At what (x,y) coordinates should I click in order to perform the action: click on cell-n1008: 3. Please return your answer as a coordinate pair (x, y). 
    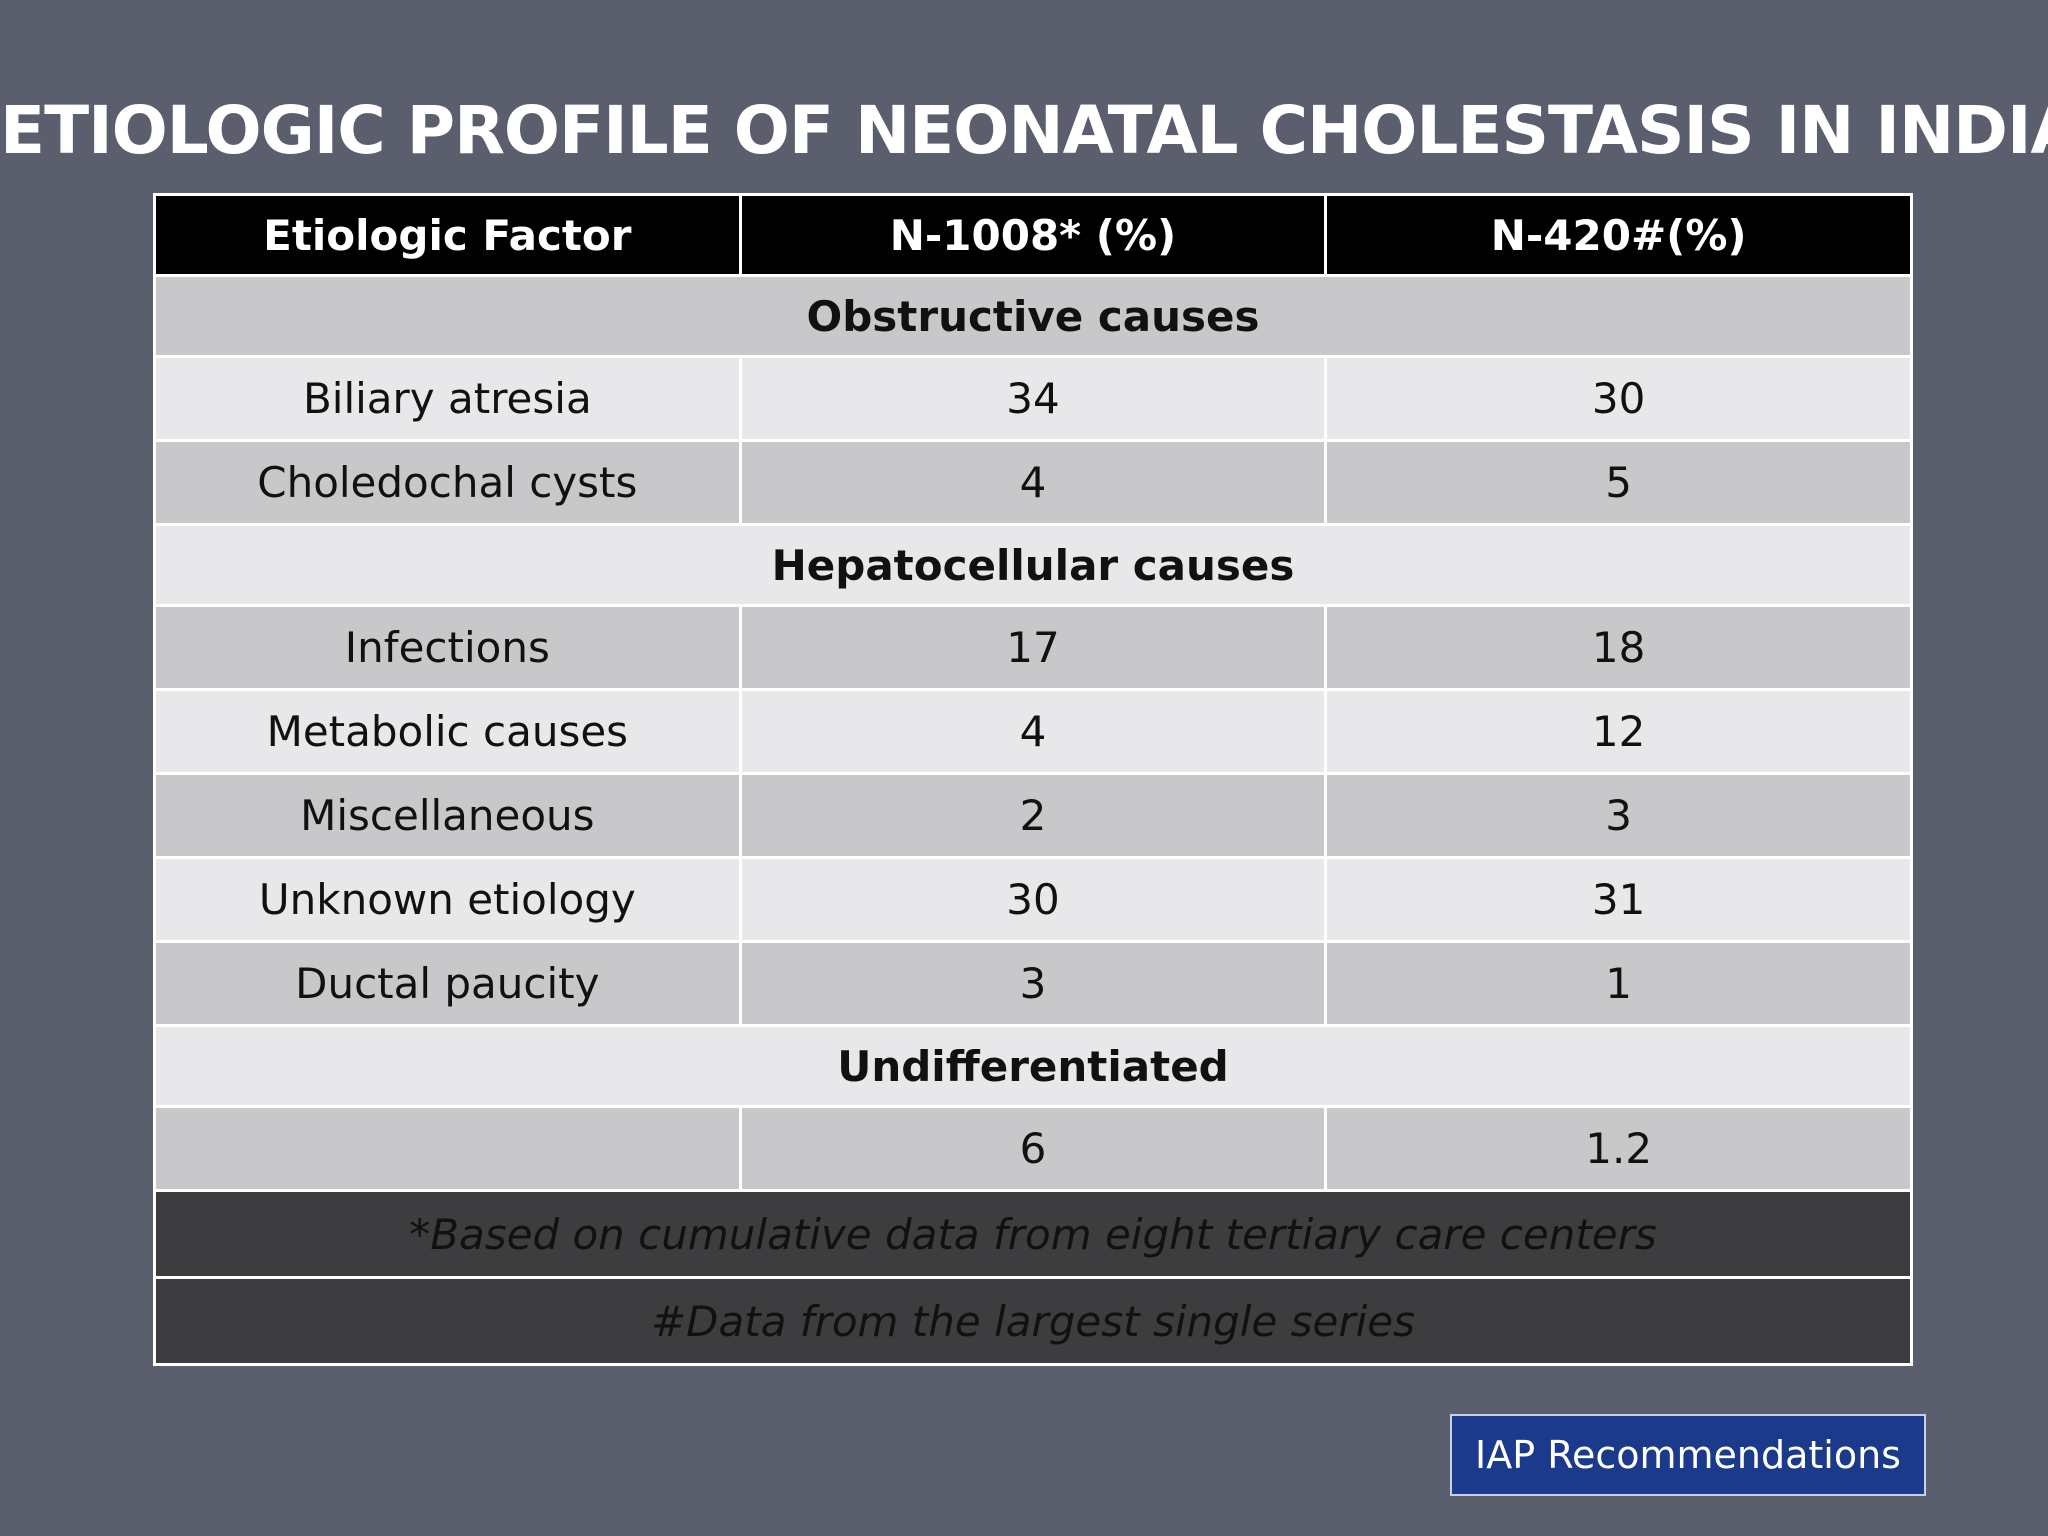
    Looking at the image, I should click on (1033, 983).